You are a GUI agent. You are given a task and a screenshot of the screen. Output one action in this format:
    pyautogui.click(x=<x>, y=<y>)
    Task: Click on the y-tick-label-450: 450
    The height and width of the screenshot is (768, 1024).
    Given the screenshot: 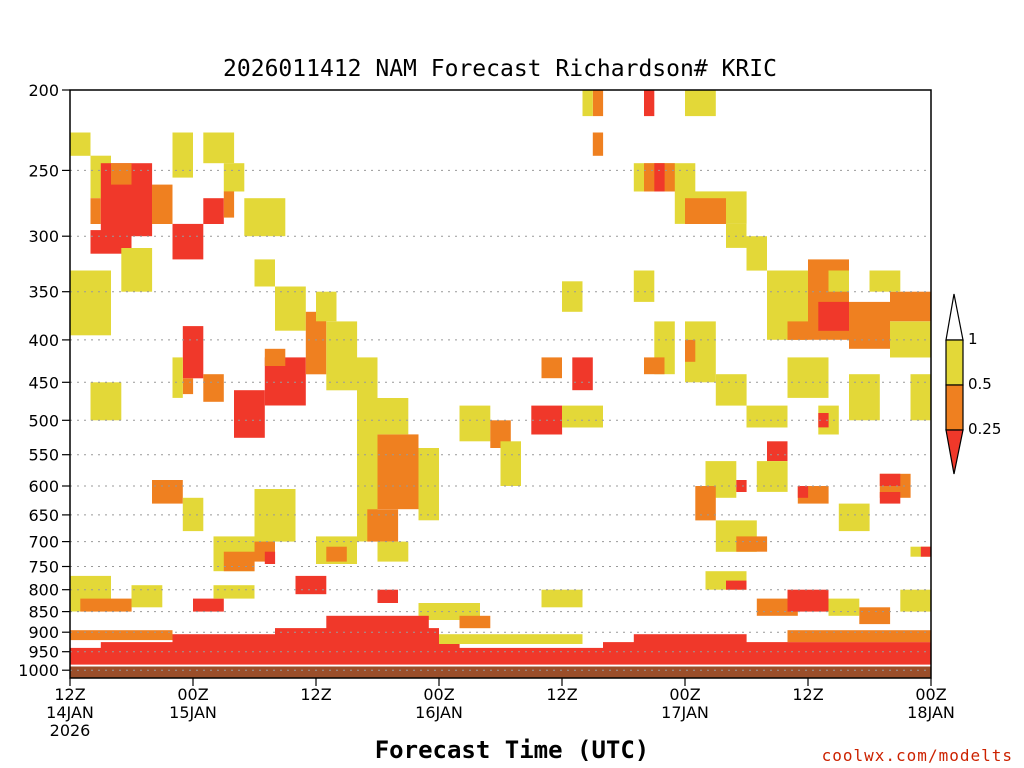 What is the action you would take?
    pyautogui.click(x=43, y=382)
    